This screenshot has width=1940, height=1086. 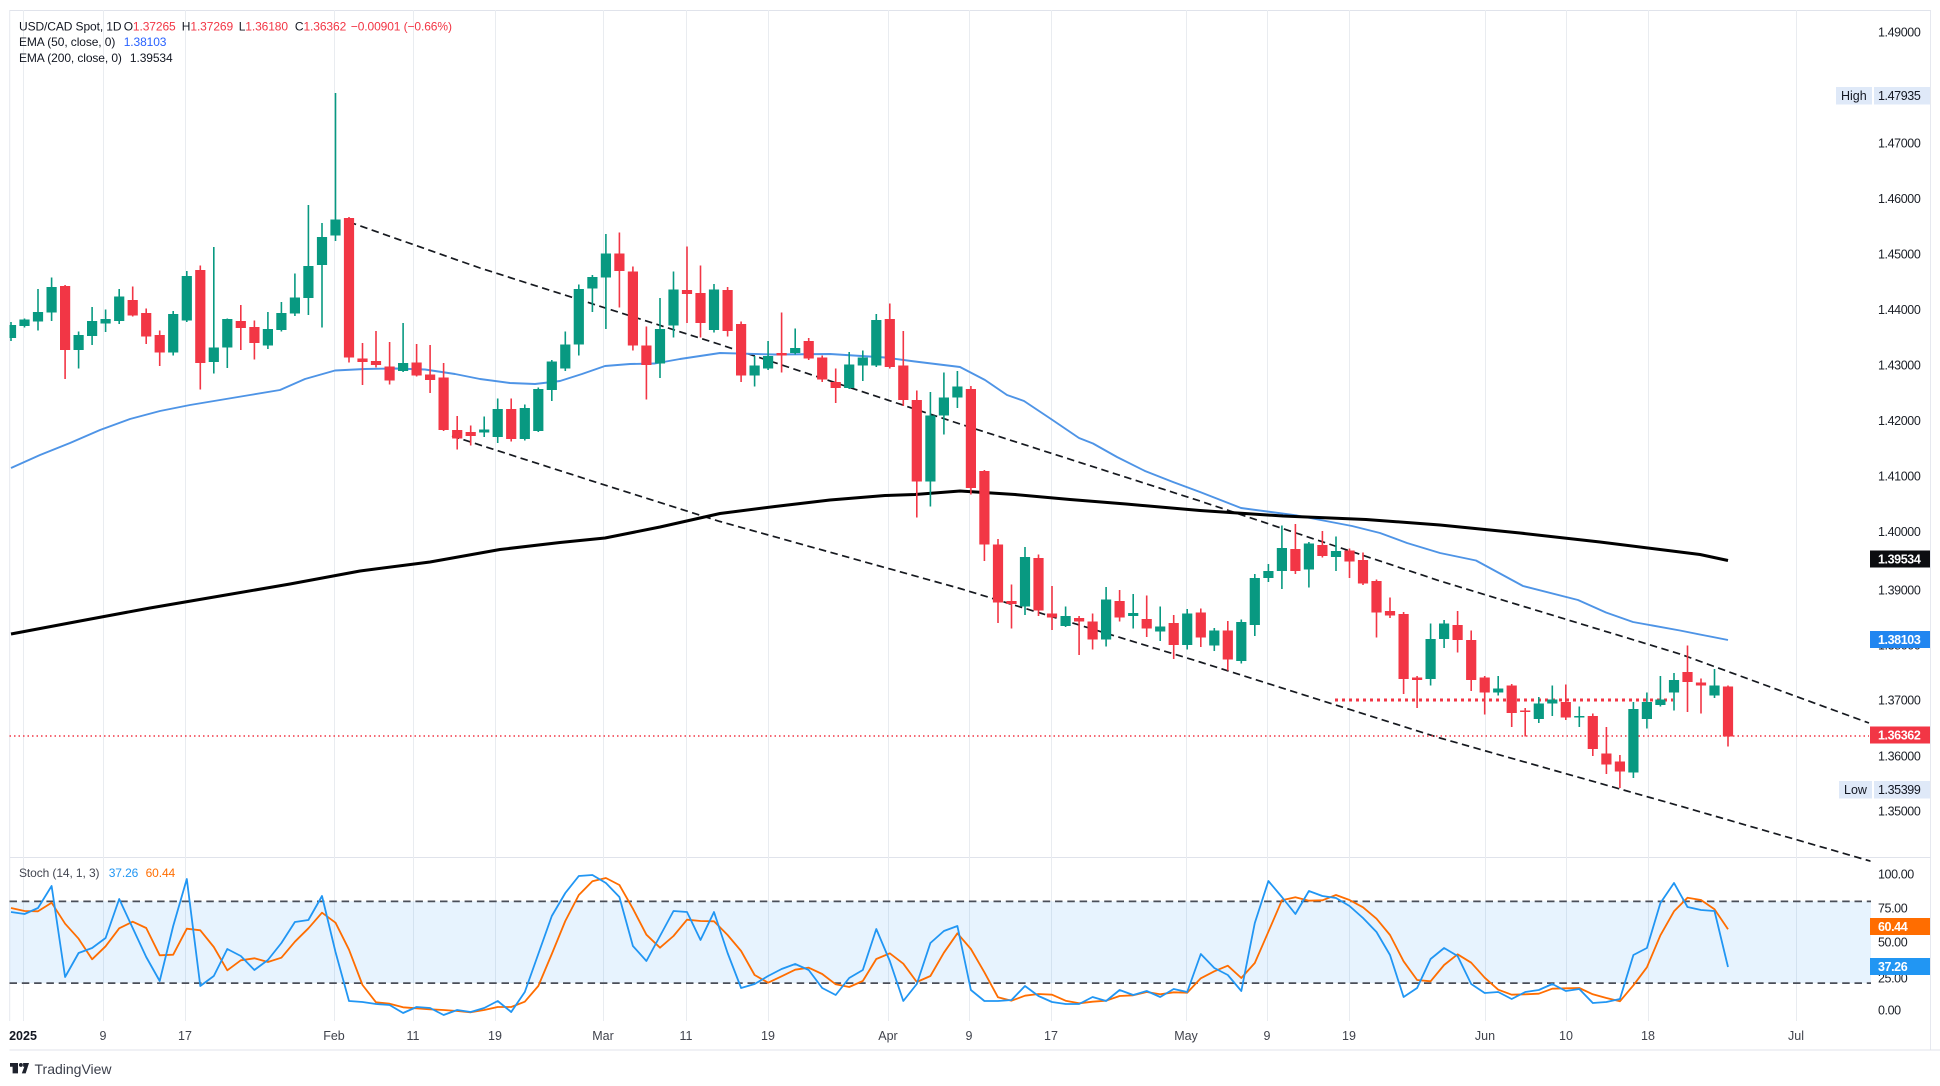 What do you see at coordinates (1566, 1036) in the screenshot?
I see `svg-text: 10` at bounding box center [1566, 1036].